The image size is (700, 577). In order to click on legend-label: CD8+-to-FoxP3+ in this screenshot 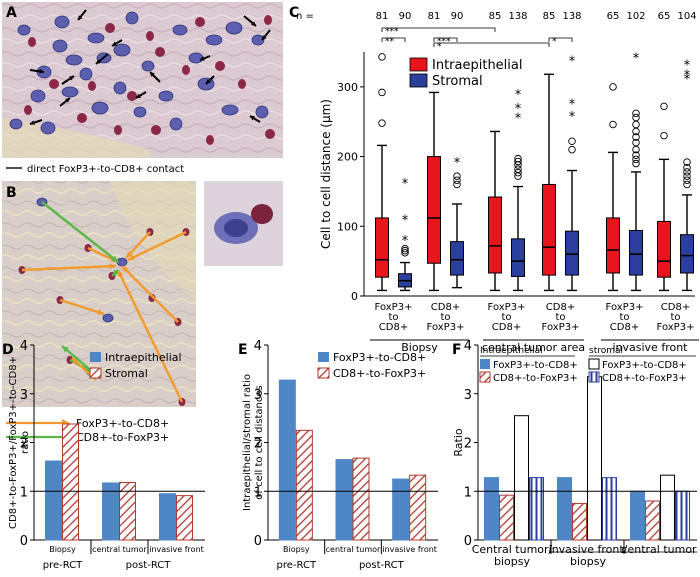, I will do `click(535, 378)`.